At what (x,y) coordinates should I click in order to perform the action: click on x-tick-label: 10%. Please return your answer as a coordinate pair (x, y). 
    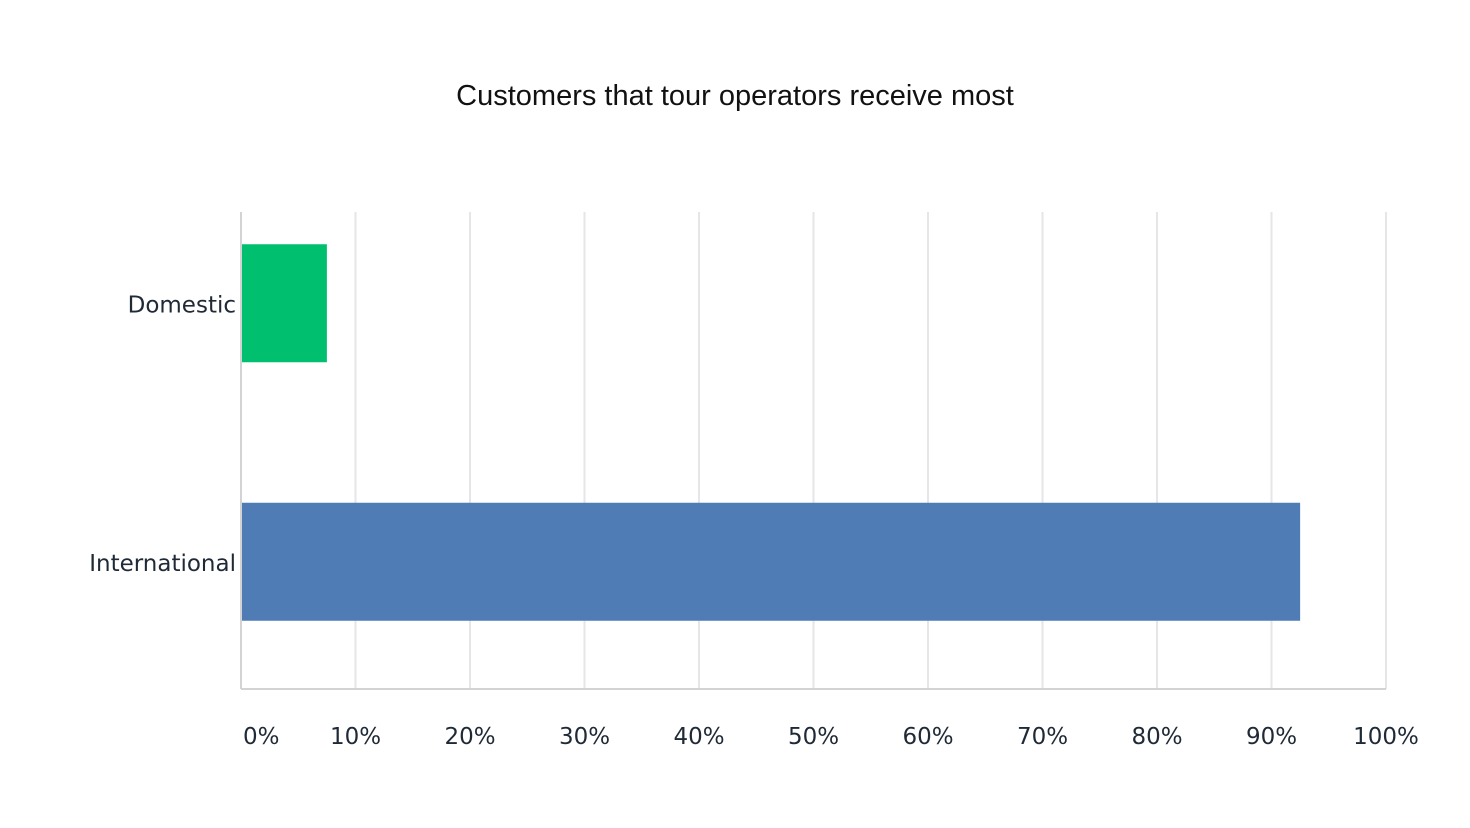
    Looking at the image, I should click on (355, 737).